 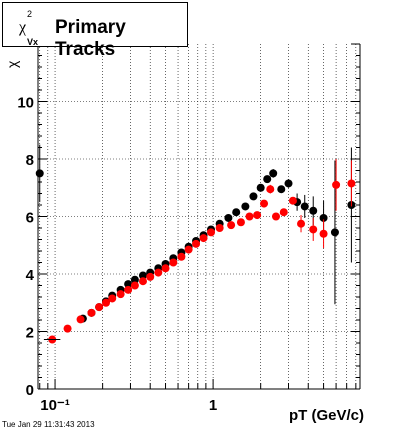 What do you see at coordinates (326, 415) in the screenshot?
I see `x-axis-label: pT (GeV/c)` at bounding box center [326, 415].